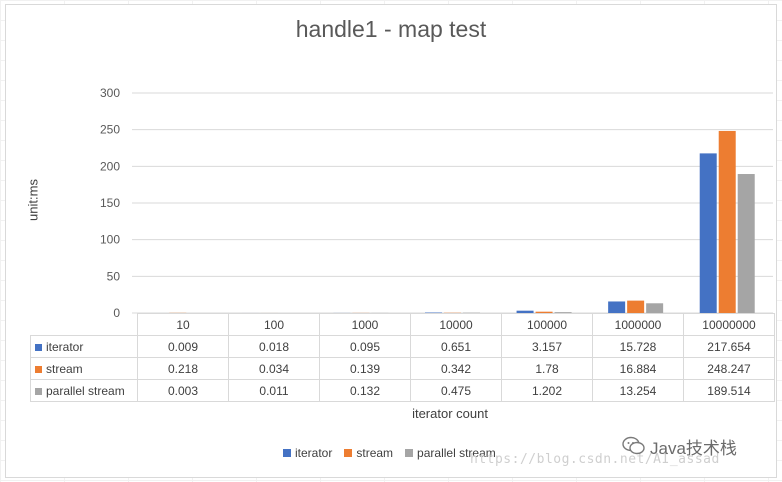 The width and height of the screenshot is (782, 482). What do you see at coordinates (547, 368) in the screenshot?
I see `data-label: 1.78` at bounding box center [547, 368].